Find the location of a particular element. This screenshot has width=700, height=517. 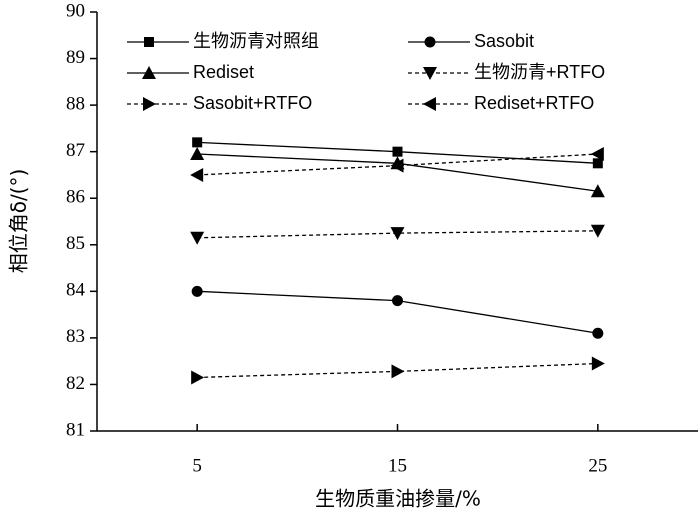

x-tick-label: 5 is located at coordinates (197, 465).